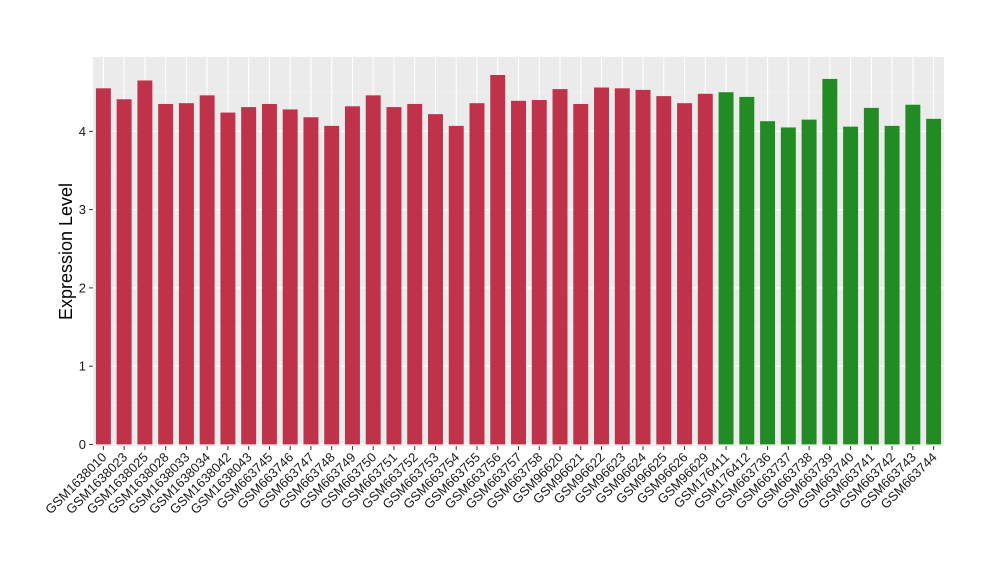 Image resolution: width=1000 pixels, height=580 pixels. What do you see at coordinates (809, 282) in the screenshot?
I see `bar-GSM663738` at bounding box center [809, 282].